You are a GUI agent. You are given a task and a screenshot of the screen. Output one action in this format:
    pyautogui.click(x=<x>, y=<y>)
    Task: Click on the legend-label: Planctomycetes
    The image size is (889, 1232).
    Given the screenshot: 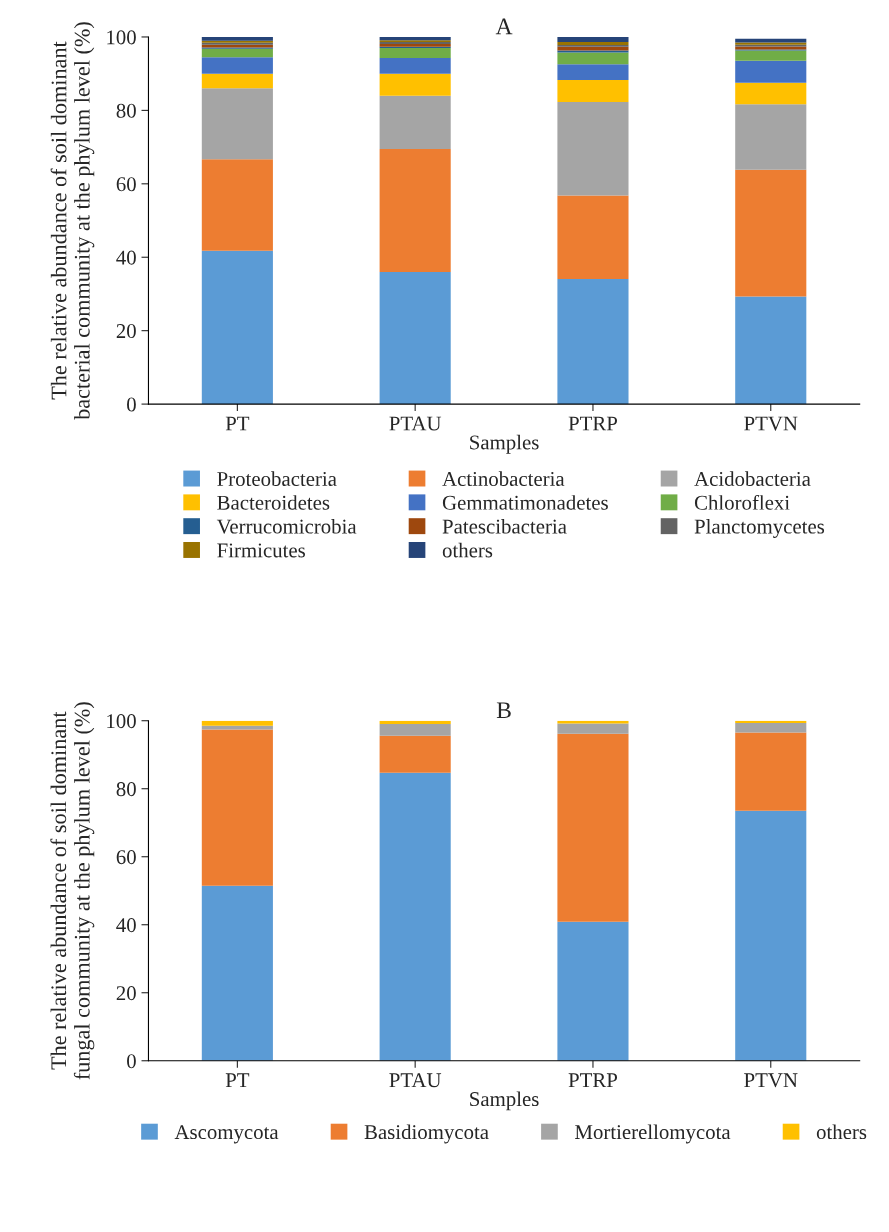 What is the action you would take?
    pyautogui.click(x=759, y=528)
    